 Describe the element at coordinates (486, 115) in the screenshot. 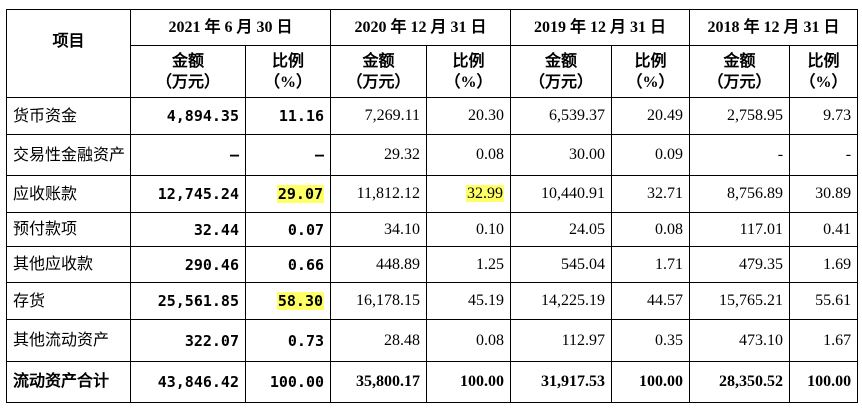

I see `cell-value: 20.30` at that location.